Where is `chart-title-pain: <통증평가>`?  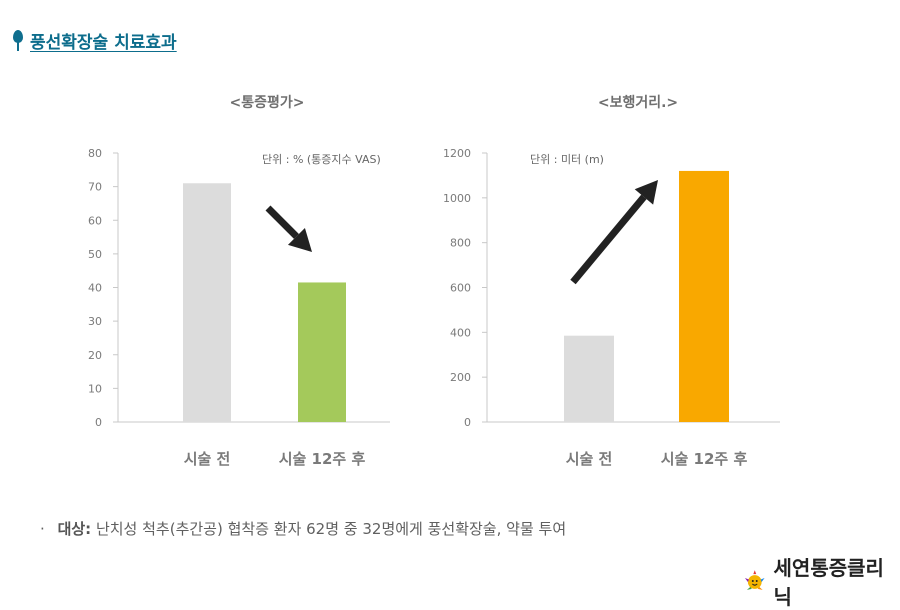
chart-title-pain: <통증평가> is located at coordinates (267, 103).